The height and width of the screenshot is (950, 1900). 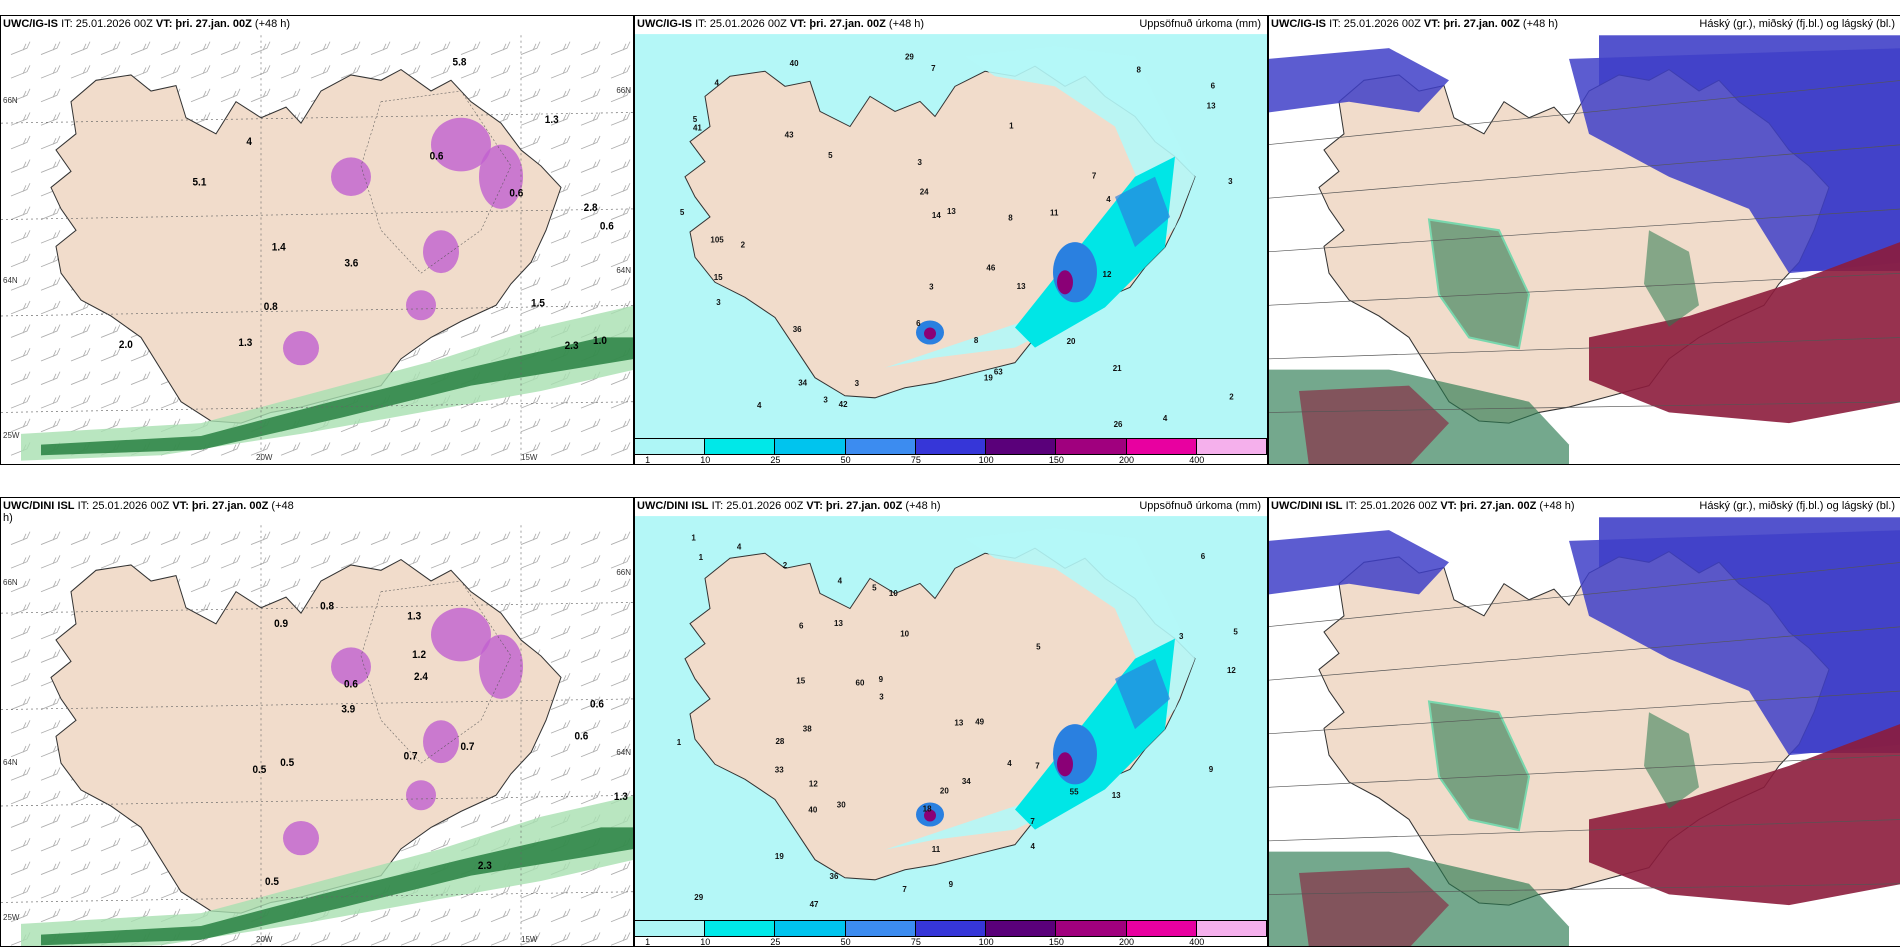 I want to click on value-label: 60, so click(x=860, y=683).